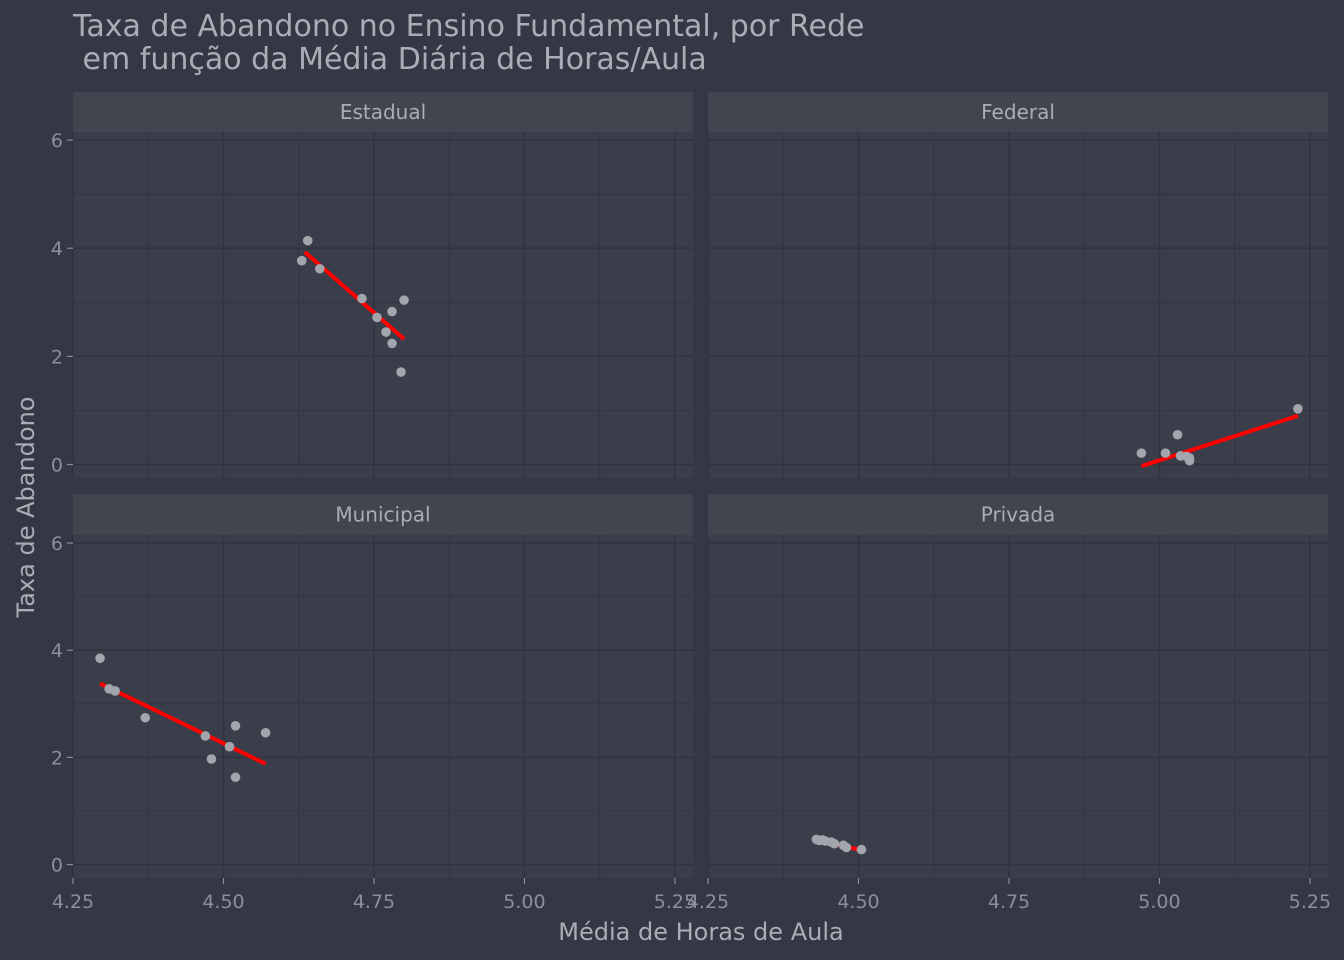  I want to click on facet-label: Municipal, so click(382, 515).